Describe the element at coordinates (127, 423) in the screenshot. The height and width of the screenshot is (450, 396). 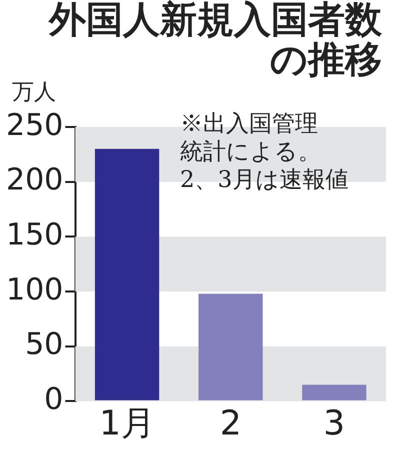
I see `x-tick-label: 1月` at that location.